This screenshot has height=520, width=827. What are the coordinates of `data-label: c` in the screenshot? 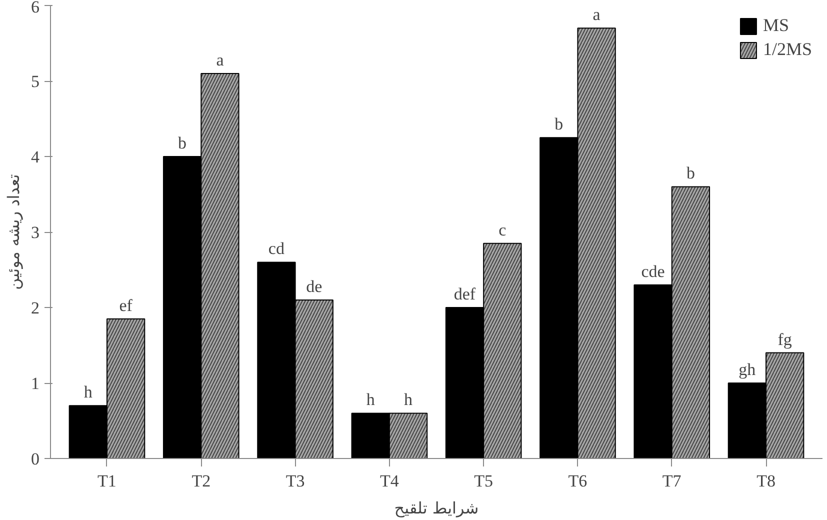 It's located at (502, 230).